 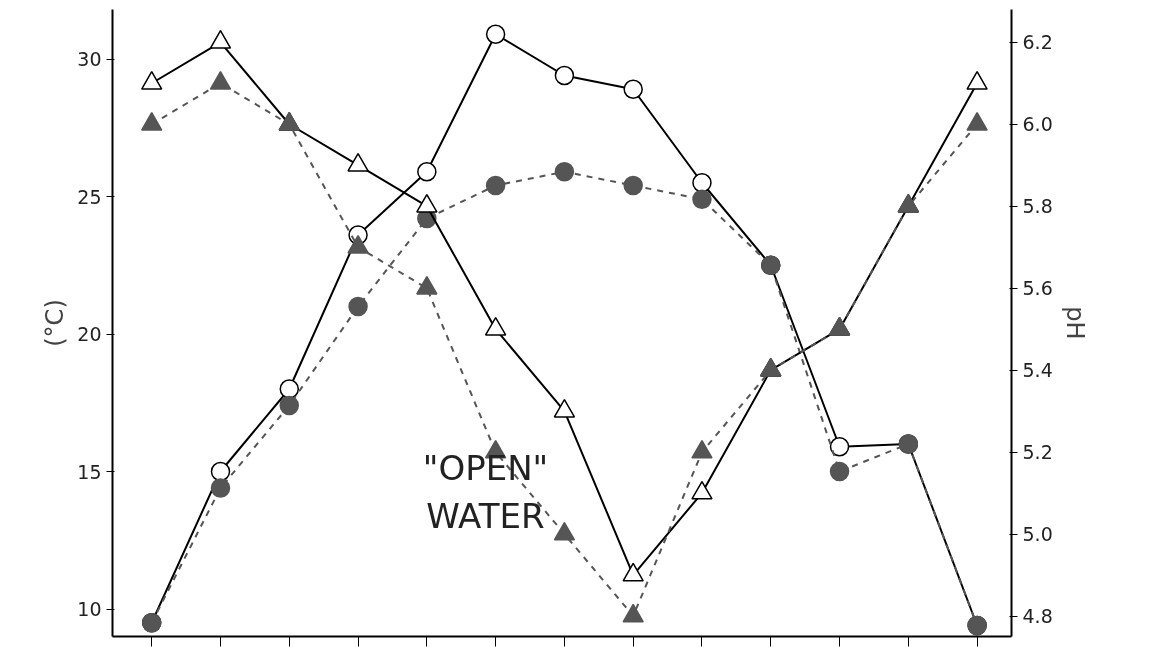 I want to click on y2-tick-label: 5.8, so click(x=1037, y=206).